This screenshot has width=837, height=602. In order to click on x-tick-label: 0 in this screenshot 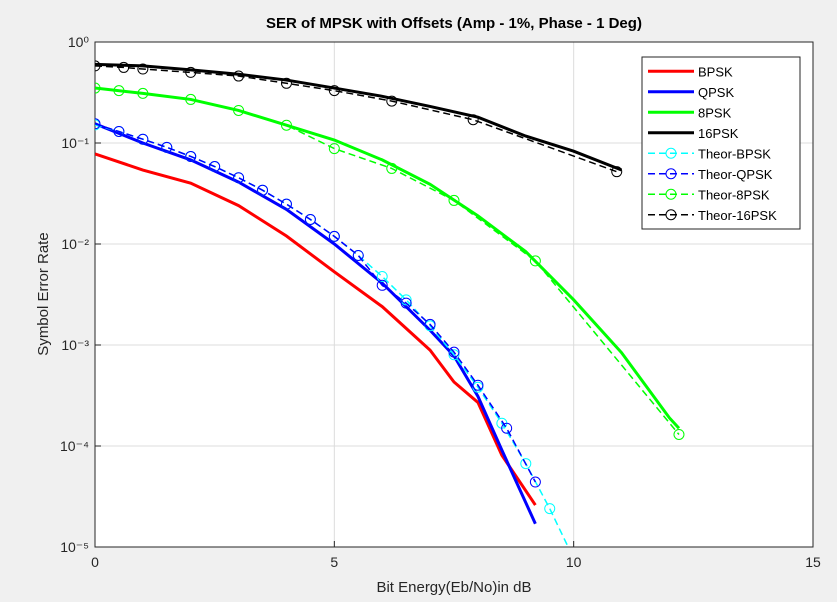, I will do `click(95, 562)`.